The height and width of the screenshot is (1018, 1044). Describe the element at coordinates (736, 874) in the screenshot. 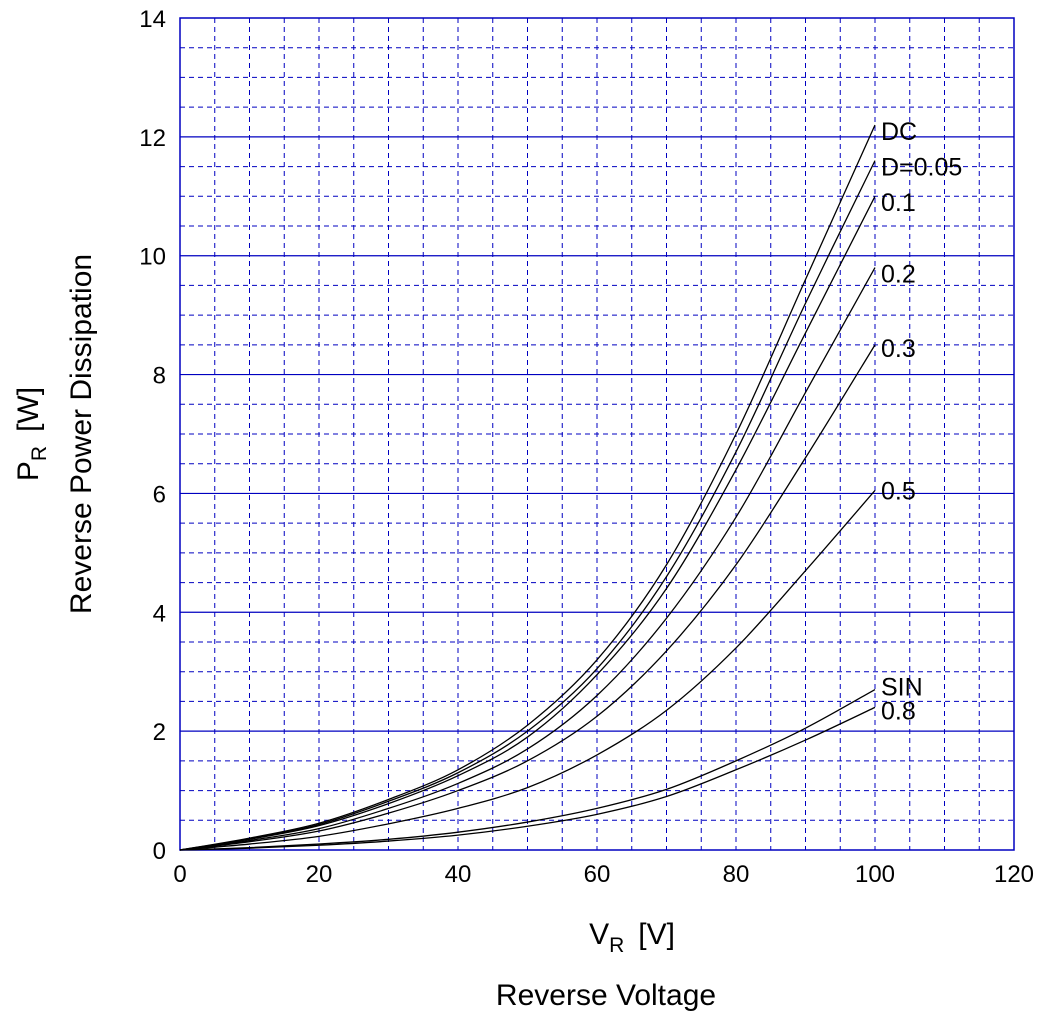

I see `x-tick-label: 80` at that location.